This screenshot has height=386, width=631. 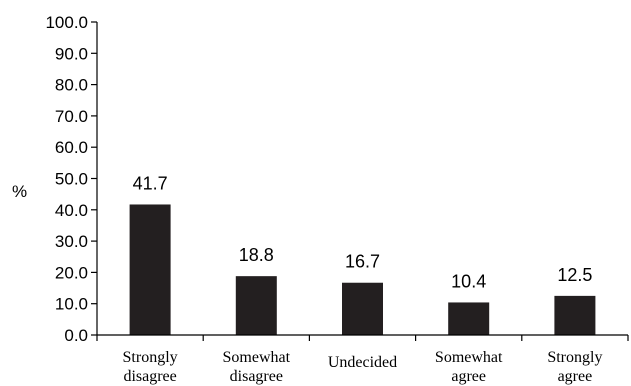 I want to click on y-tick-label: 0.0, so click(x=76, y=335).